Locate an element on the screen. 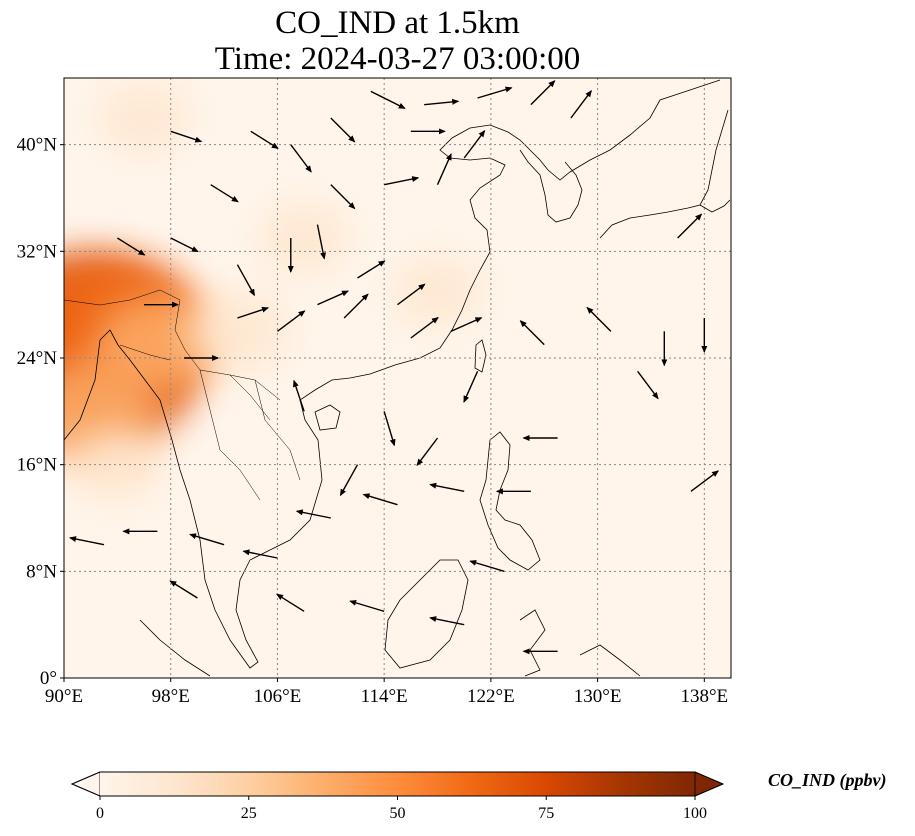 The height and width of the screenshot is (836, 915). lon-tick-label: 114°E is located at coordinates (384, 696).